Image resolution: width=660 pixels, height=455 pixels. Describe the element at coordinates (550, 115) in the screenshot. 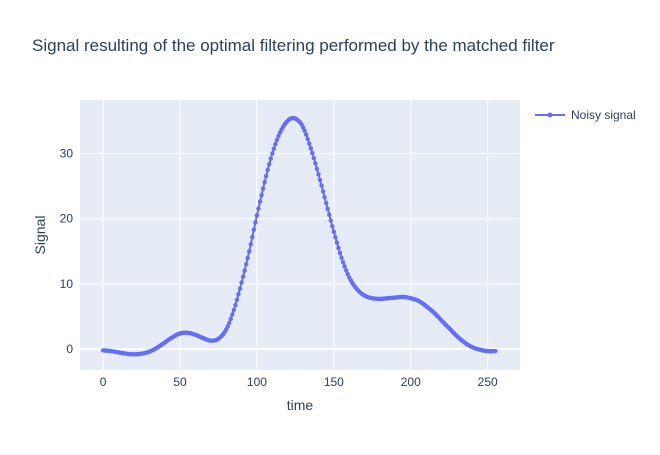

I see `legend-marker-icon` at that location.